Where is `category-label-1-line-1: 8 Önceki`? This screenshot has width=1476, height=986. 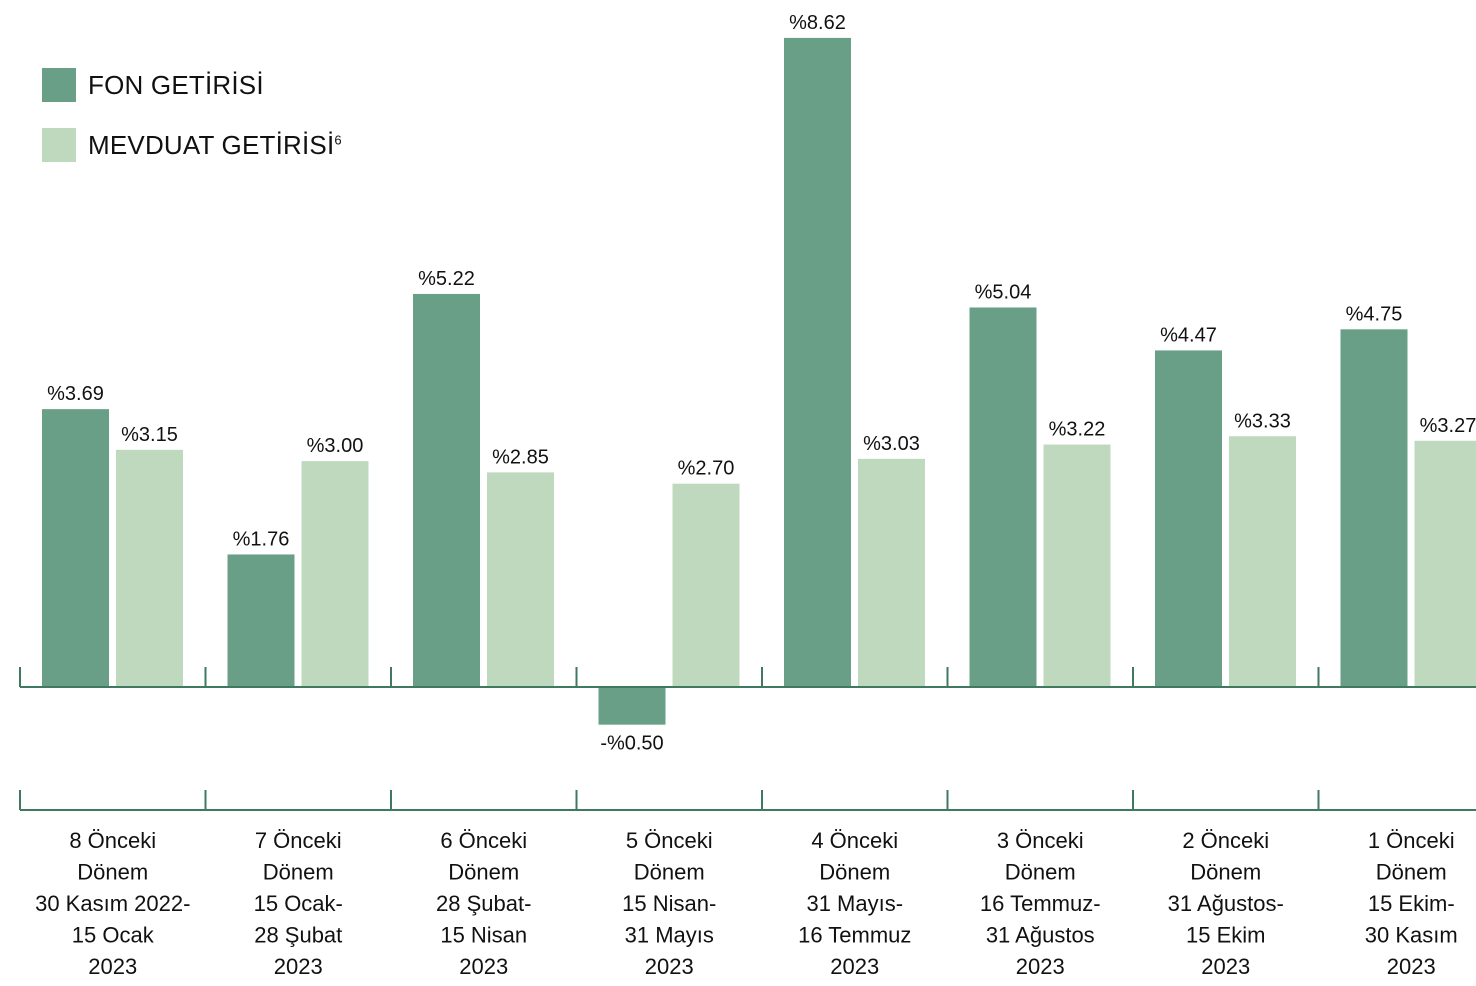
category-label-1-line-1: 8 Önceki is located at coordinates (112, 840).